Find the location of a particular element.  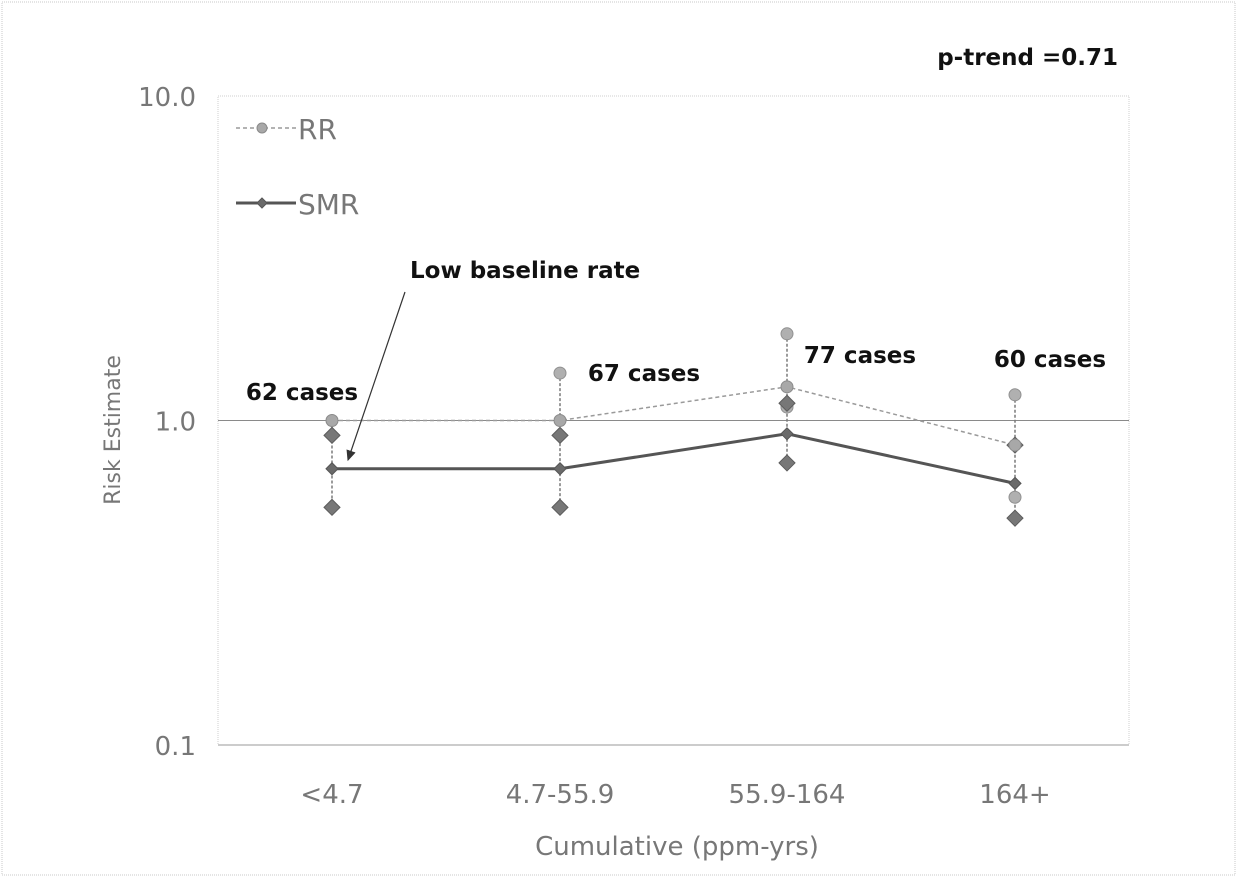

legend-rr-swatch-marker is located at coordinates (262, 128).